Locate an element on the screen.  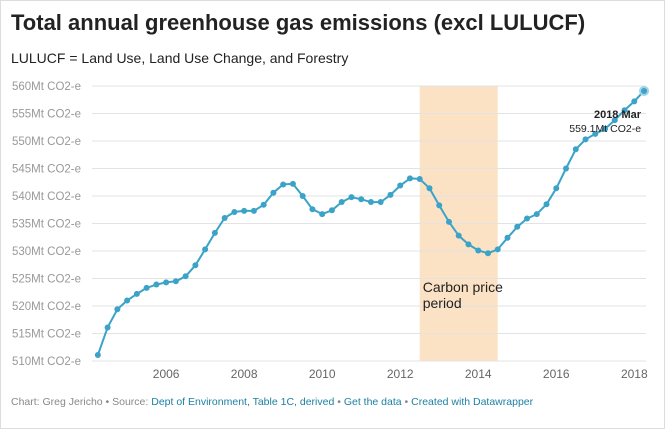
x-tick-label: 2014 is located at coordinates (478, 374).